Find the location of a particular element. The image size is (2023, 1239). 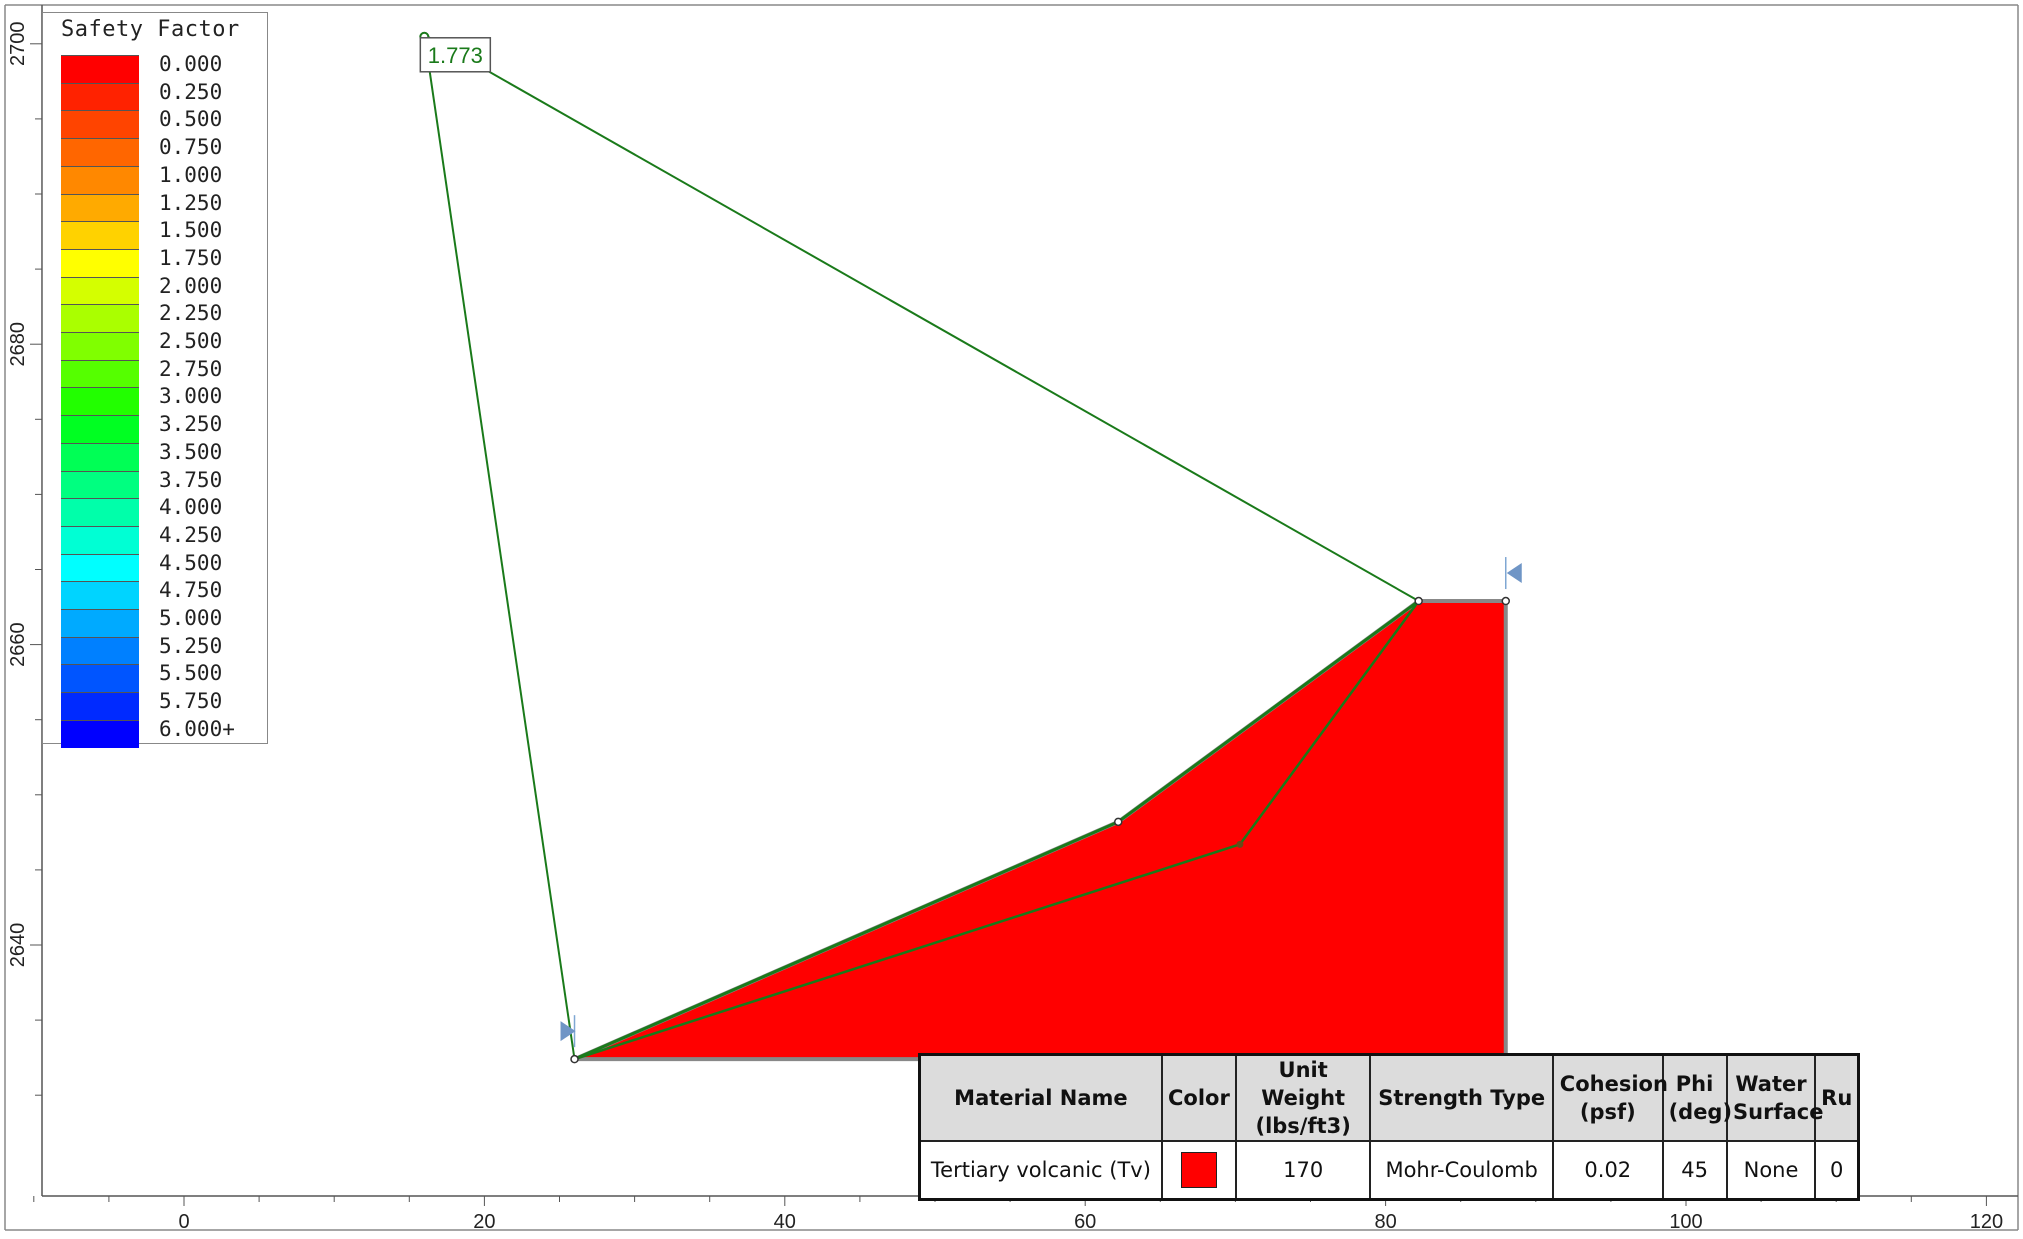

legend-label: 5.000 is located at coordinates (191, 618).